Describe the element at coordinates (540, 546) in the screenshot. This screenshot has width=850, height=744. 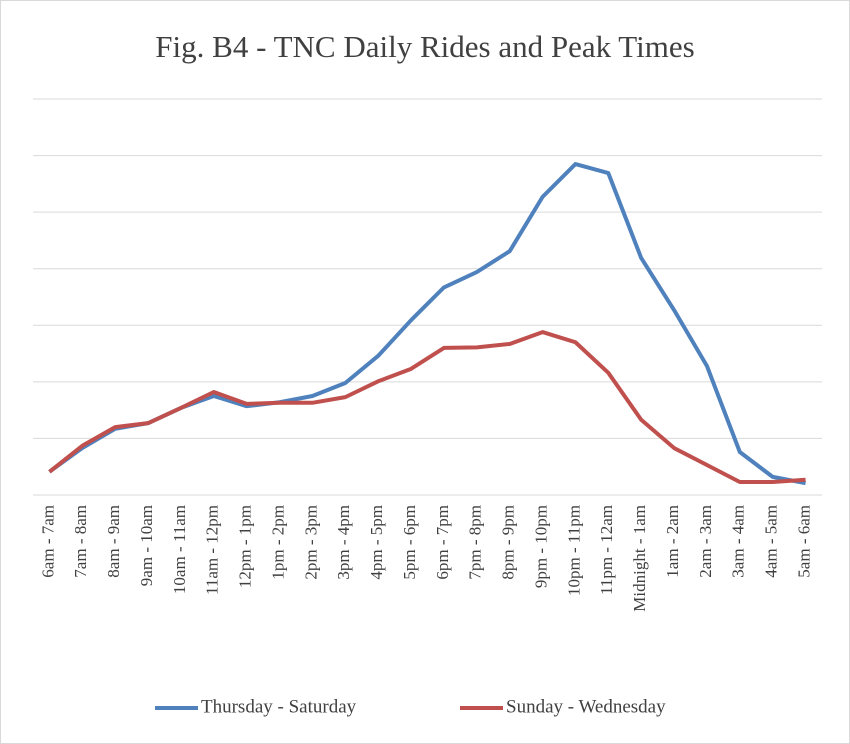
I see `x-tick-label: 9pm - 10pm` at that location.